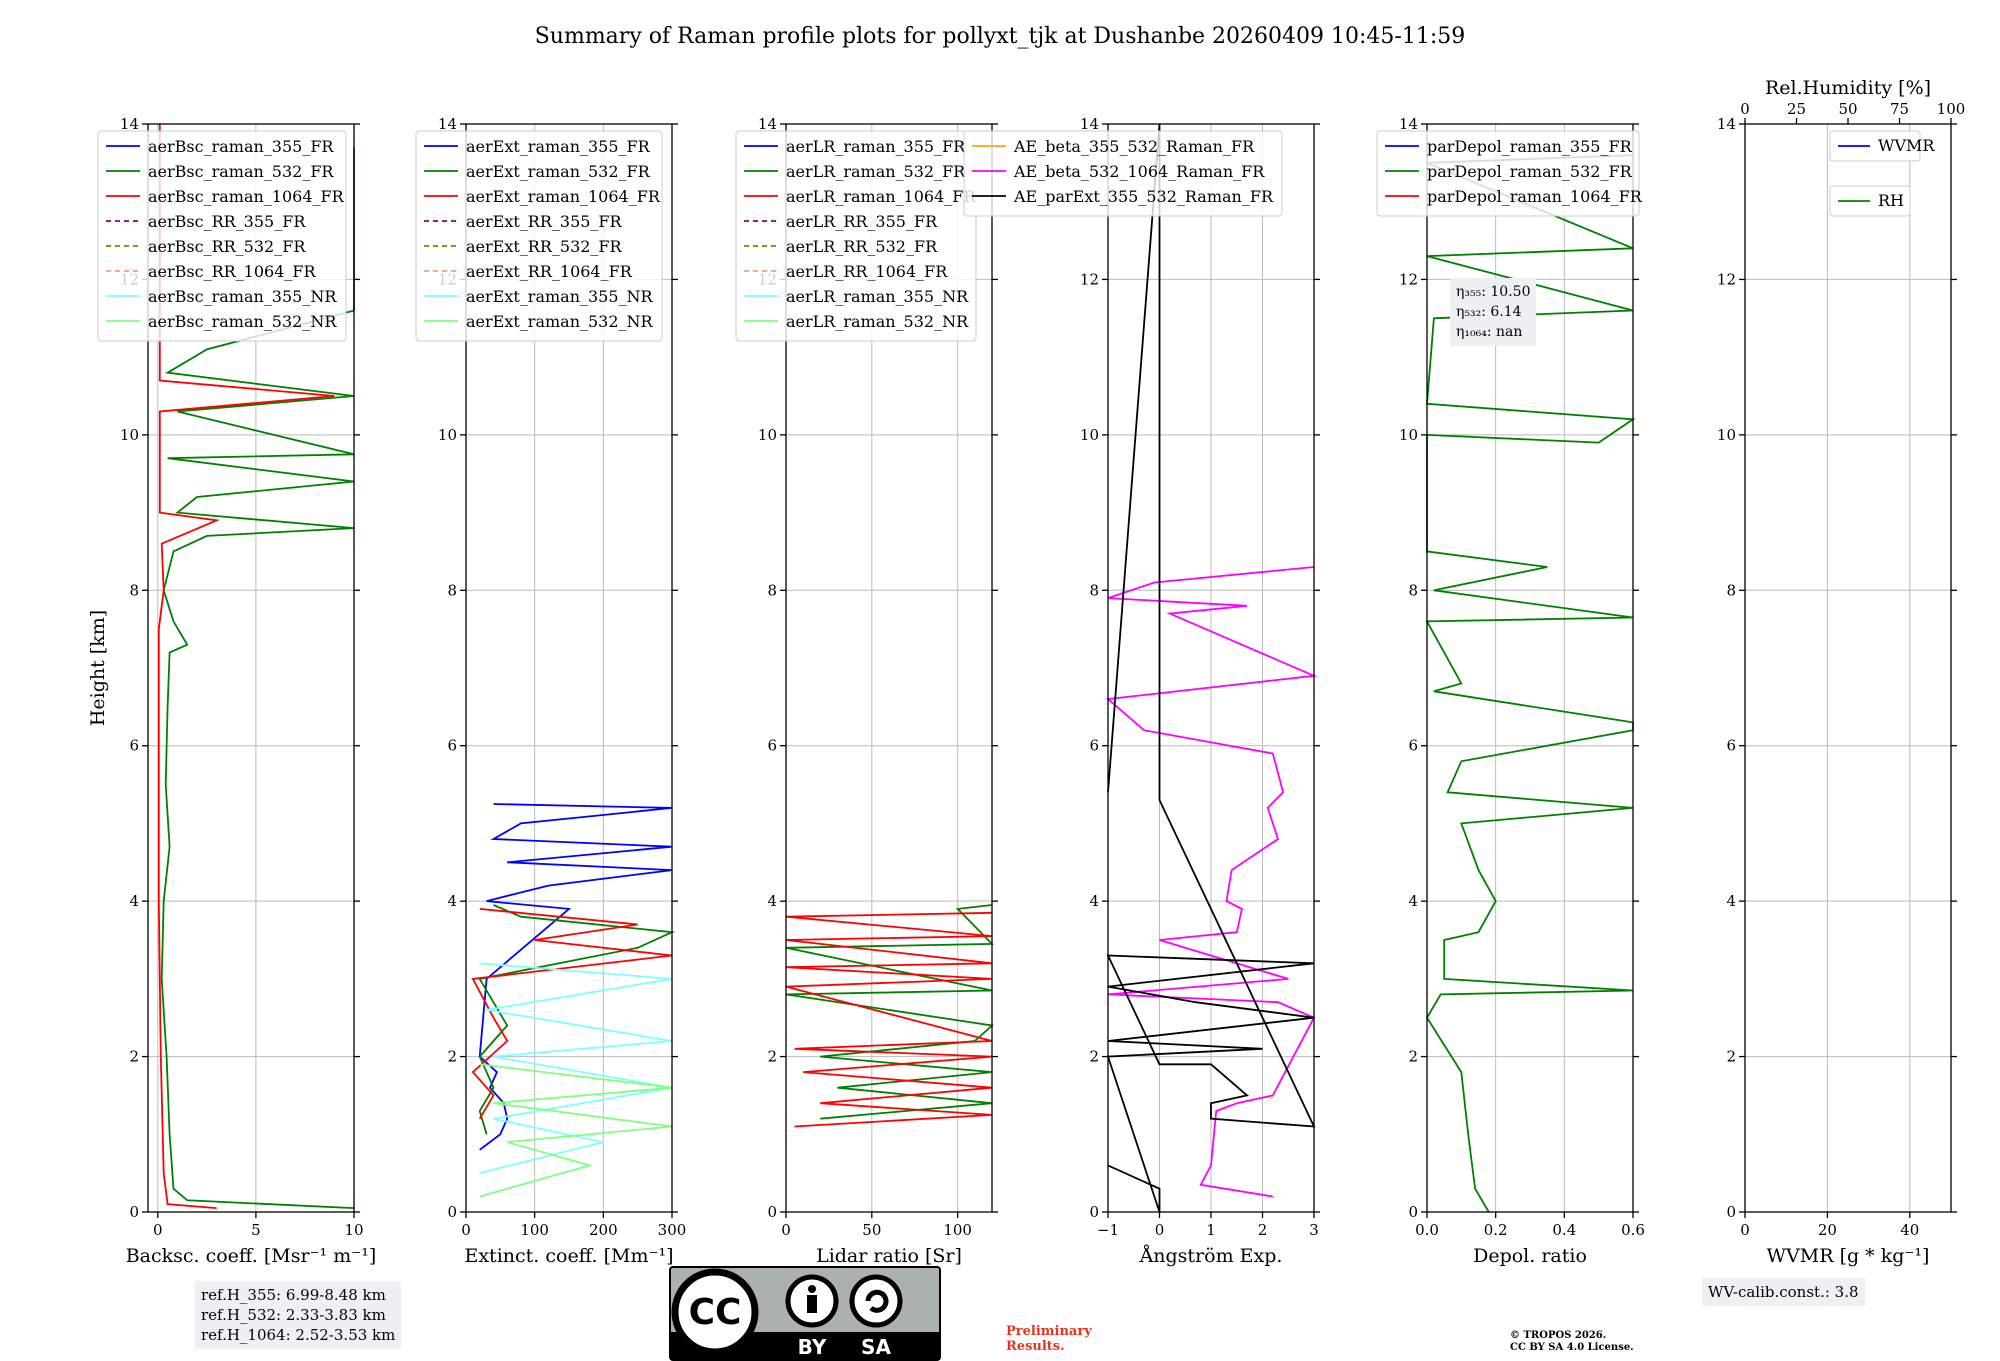 Image resolution: width=2000 pixels, height=1361 pixels. I want to click on cc-text: CC, so click(715, 1312).